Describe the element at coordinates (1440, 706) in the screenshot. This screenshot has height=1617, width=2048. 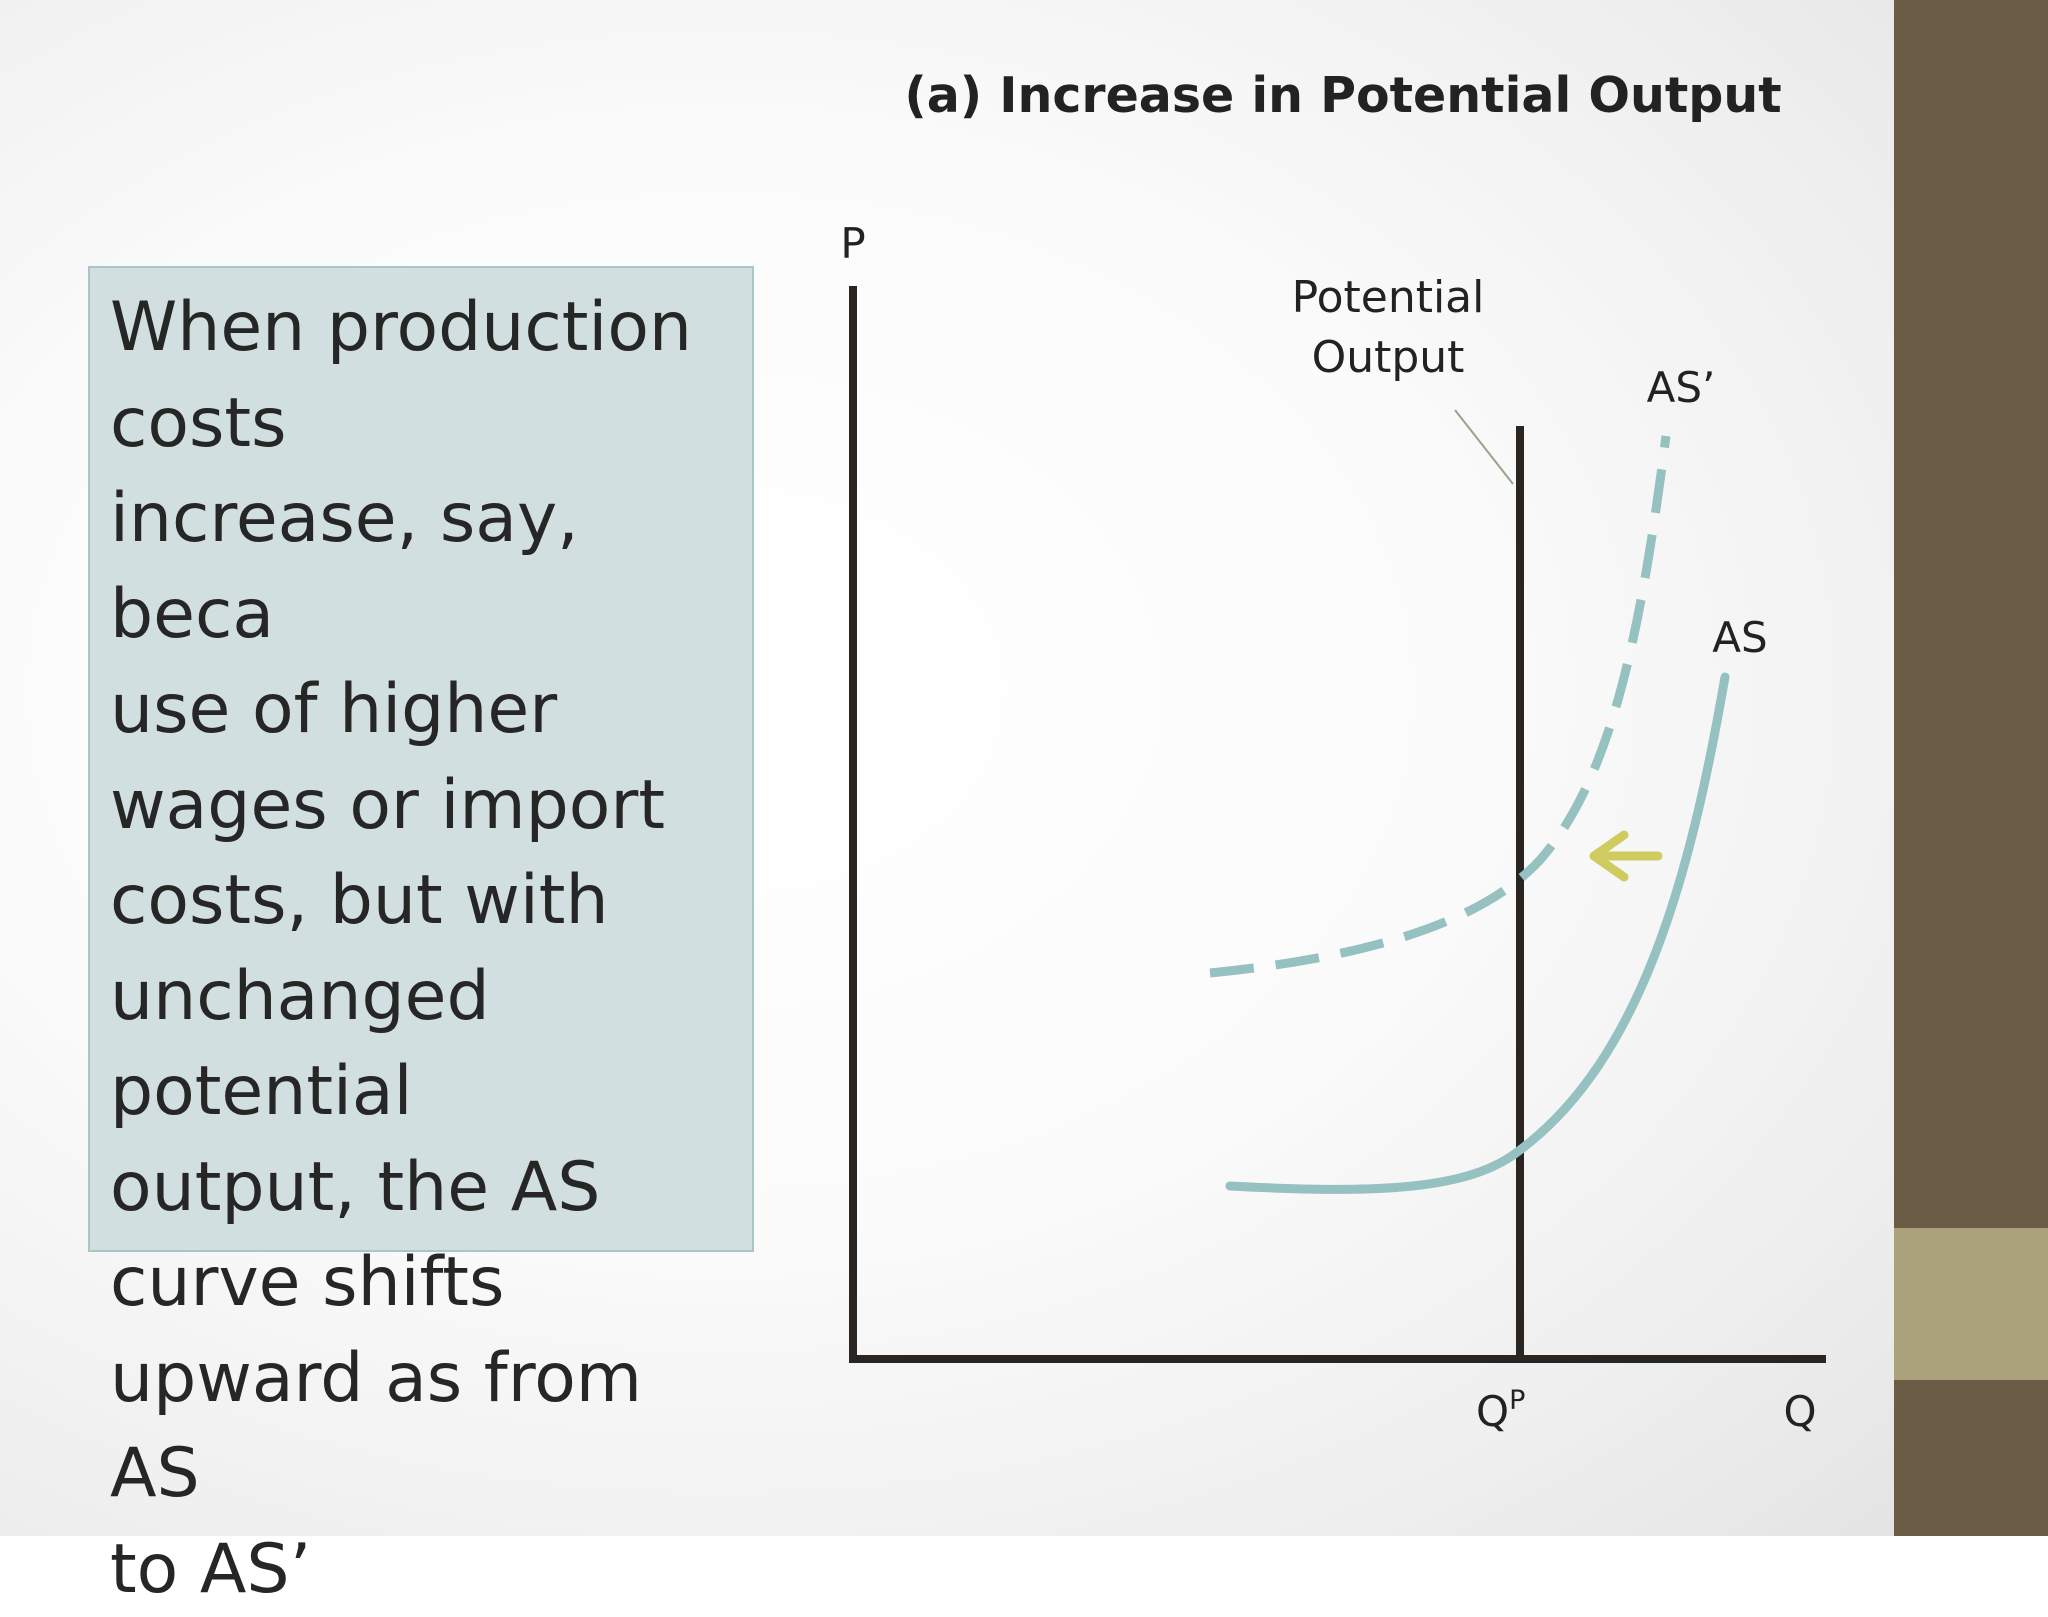
I see `as-prime-curve` at that location.